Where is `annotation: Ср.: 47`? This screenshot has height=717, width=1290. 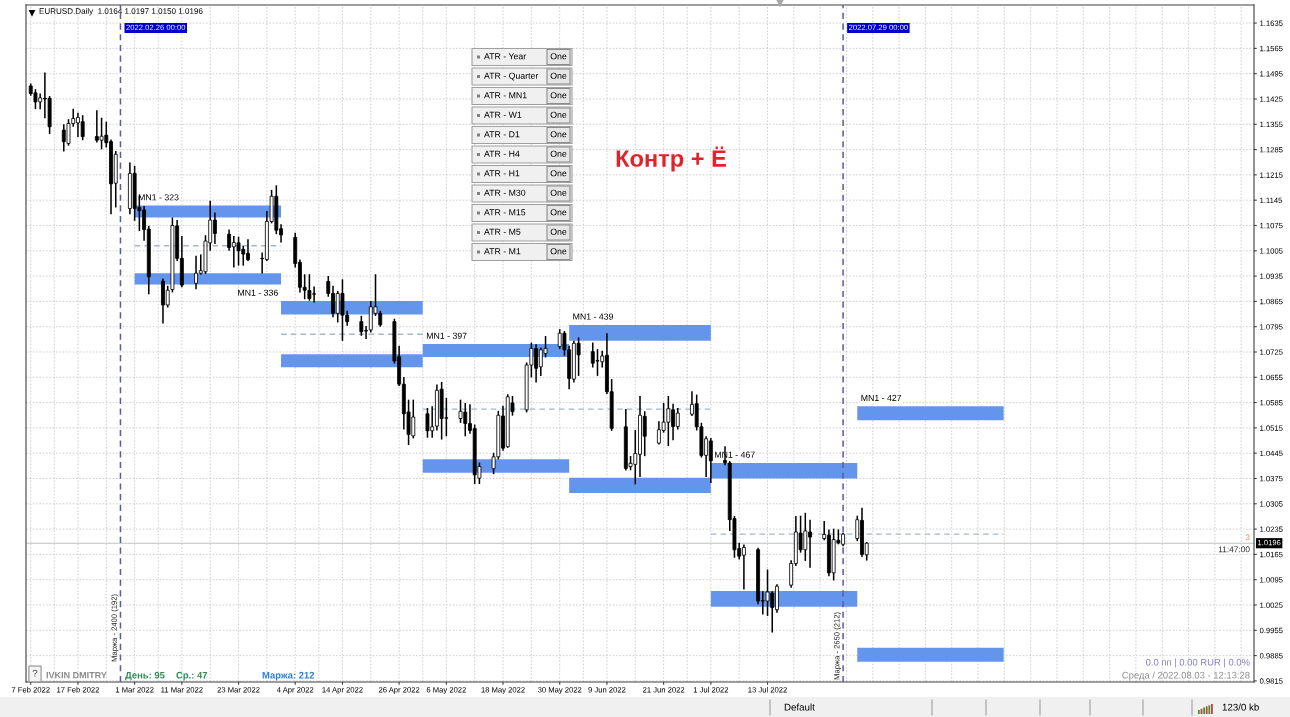 annotation: Ср.: 47 is located at coordinates (192, 676).